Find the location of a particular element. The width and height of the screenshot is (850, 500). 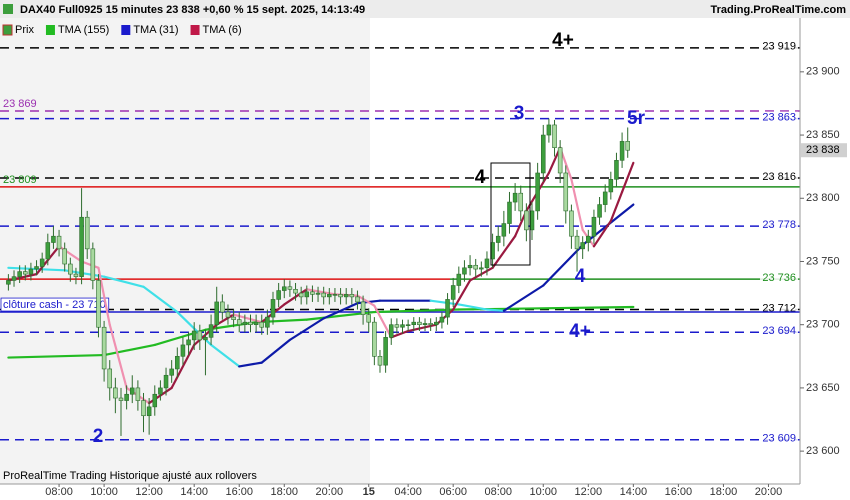

level-label: 23 778 is located at coordinates (779, 225).